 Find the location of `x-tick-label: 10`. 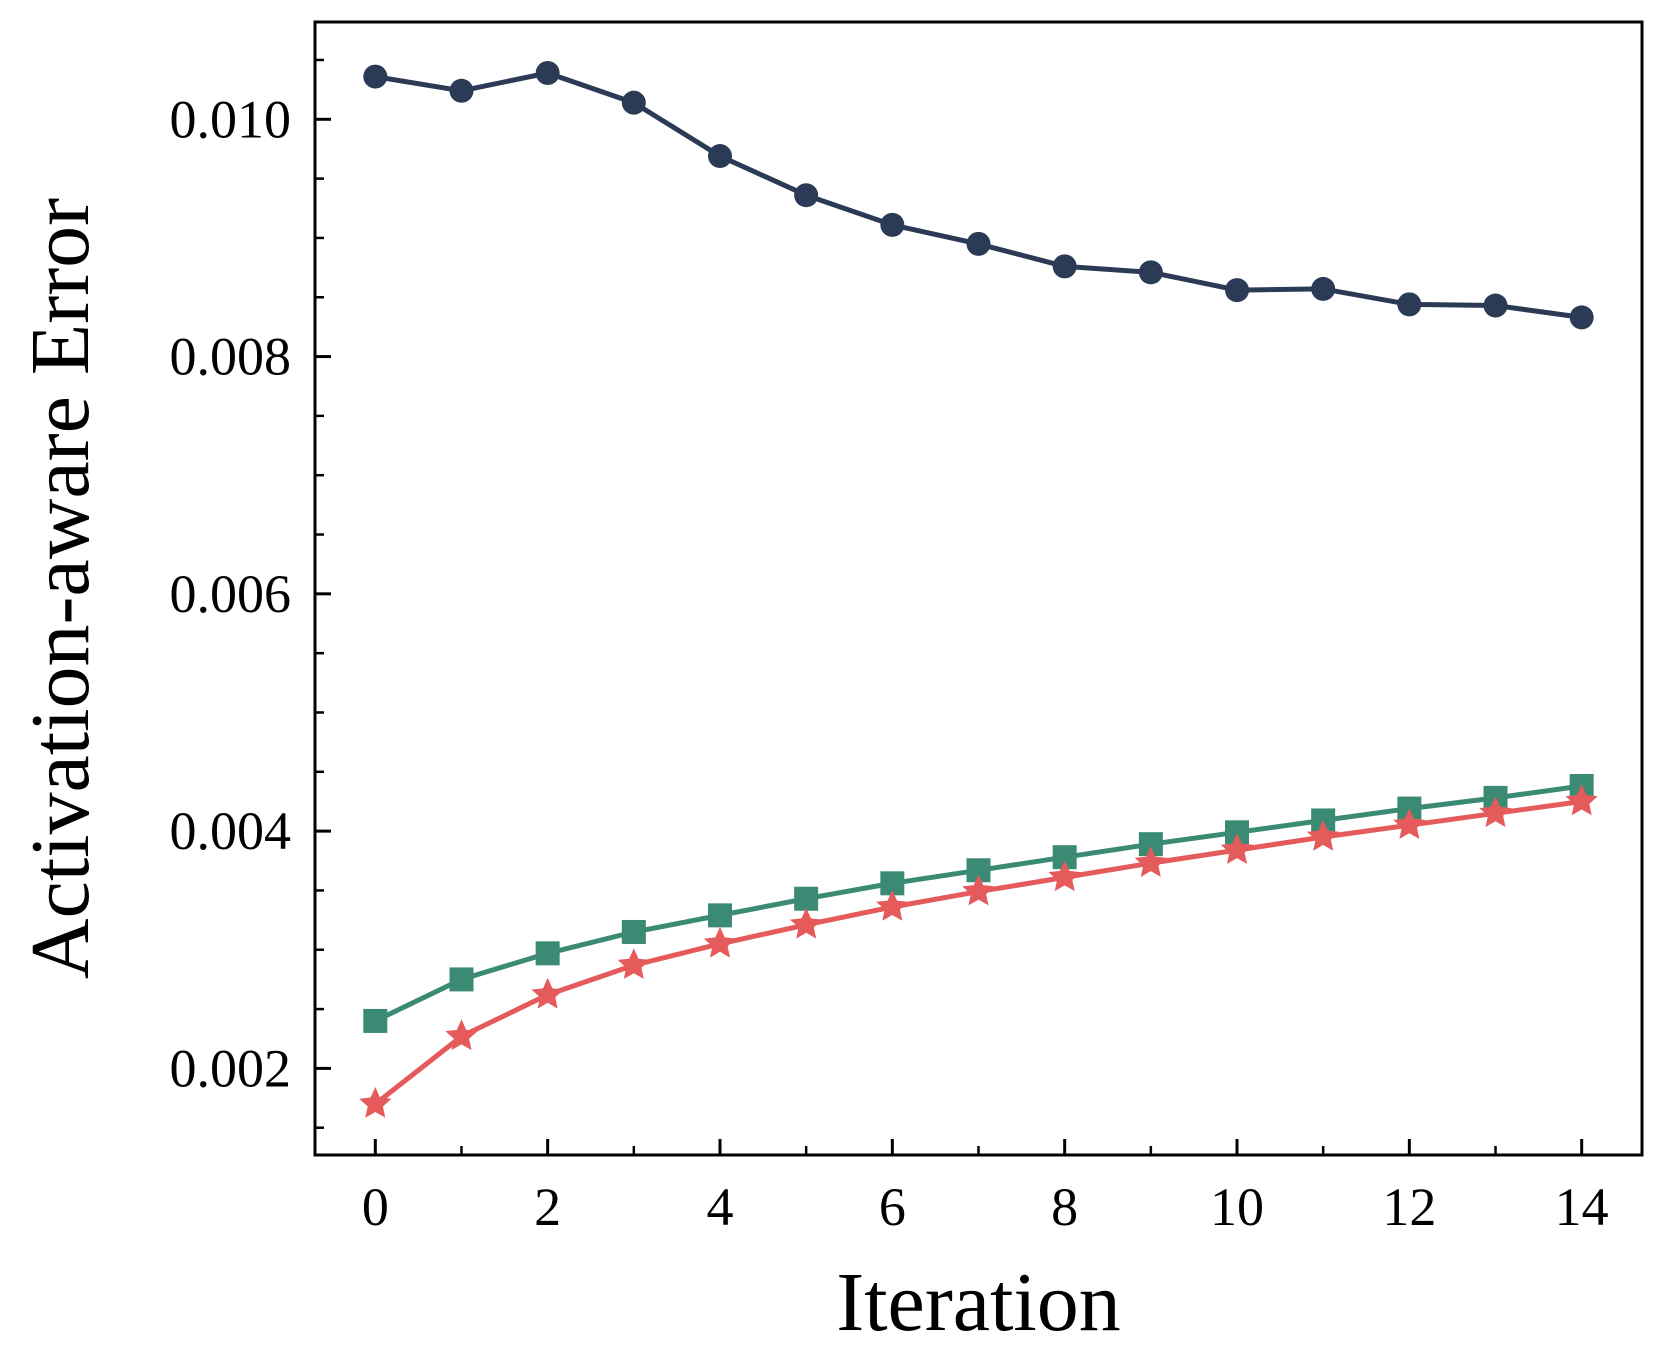

x-tick-label: 10 is located at coordinates (1237, 1207).